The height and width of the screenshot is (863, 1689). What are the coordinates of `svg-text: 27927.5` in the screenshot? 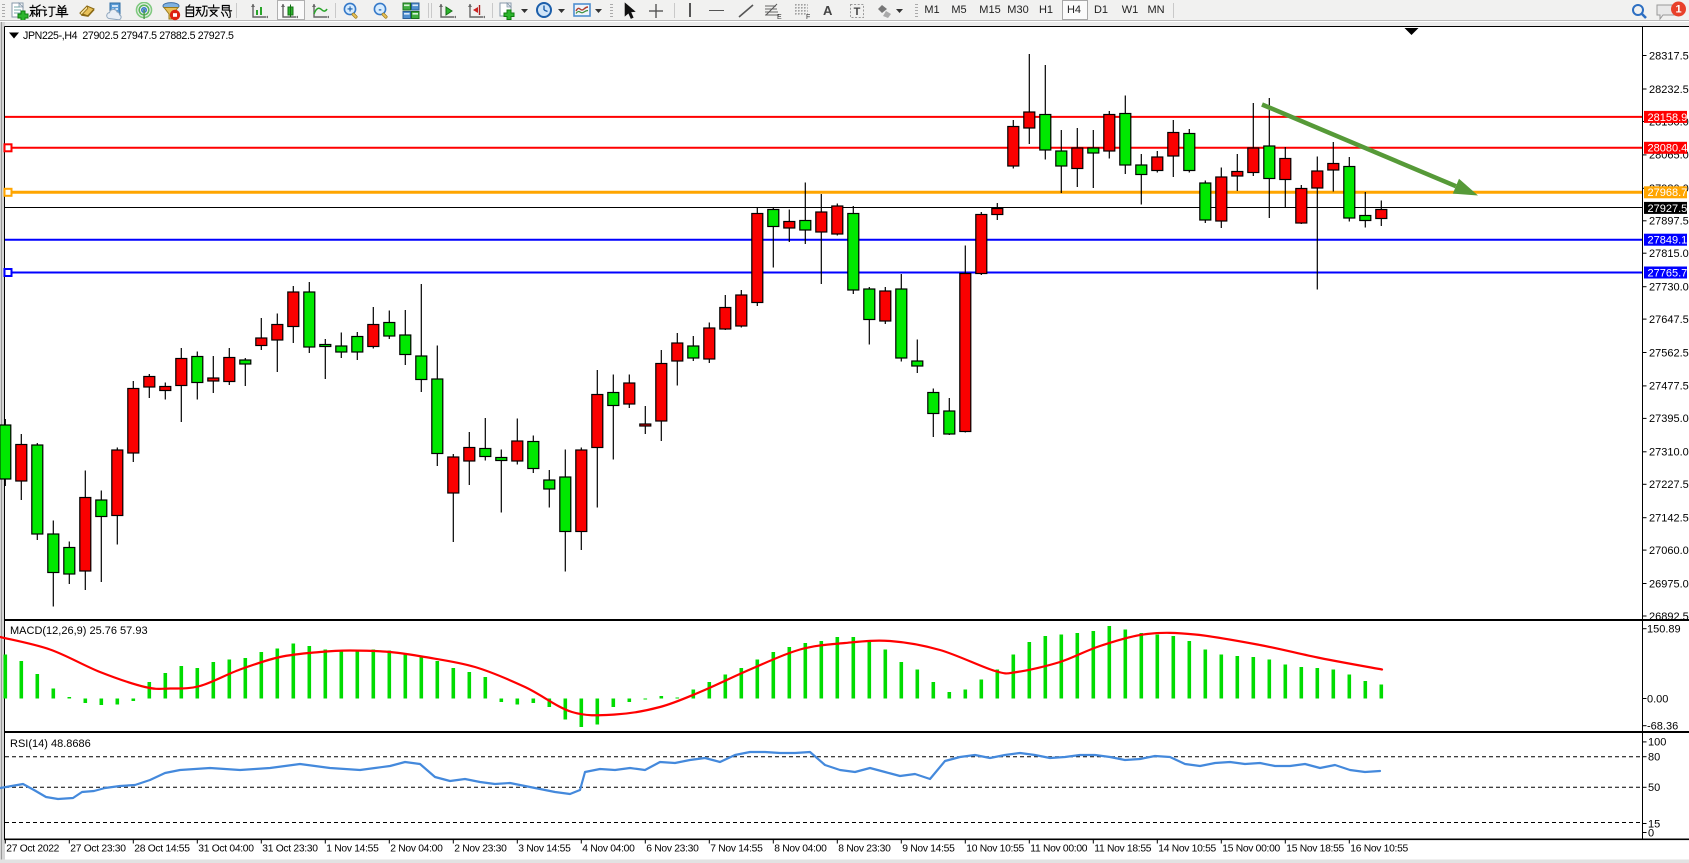 It's located at (1668, 209).